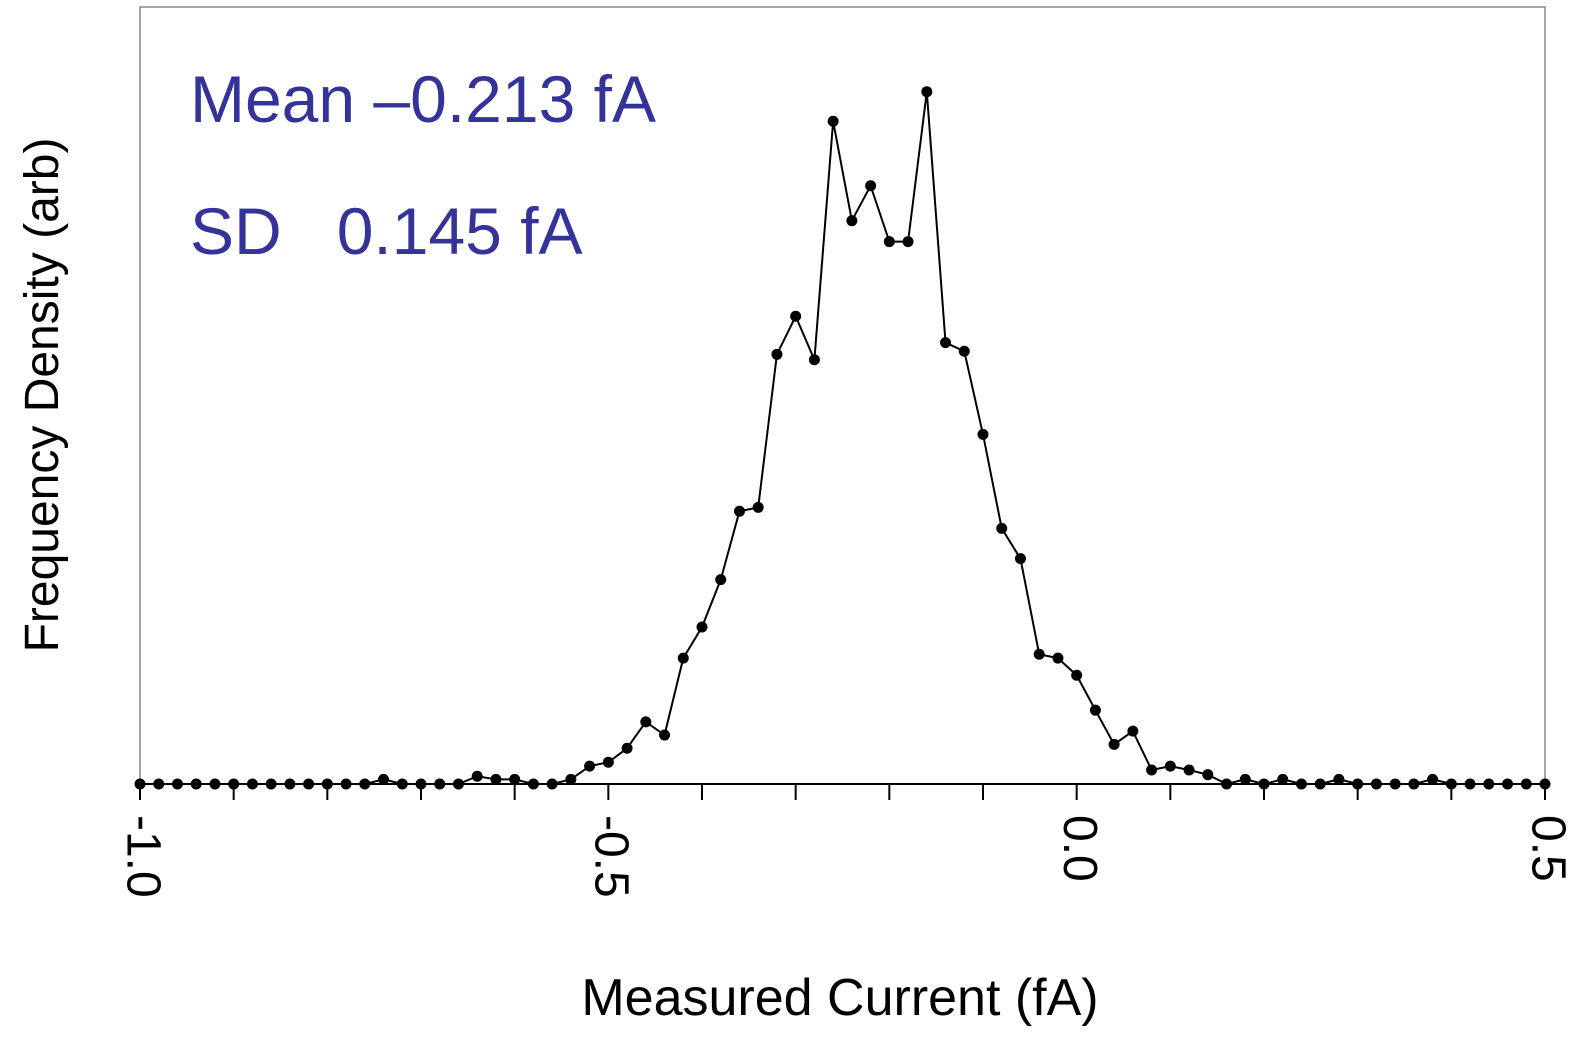 The height and width of the screenshot is (1041, 1596). What do you see at coordinates (1547, 848) in the screenshot?
I see `x-tick-label: 0.5` at bounding box center [1547, 848].